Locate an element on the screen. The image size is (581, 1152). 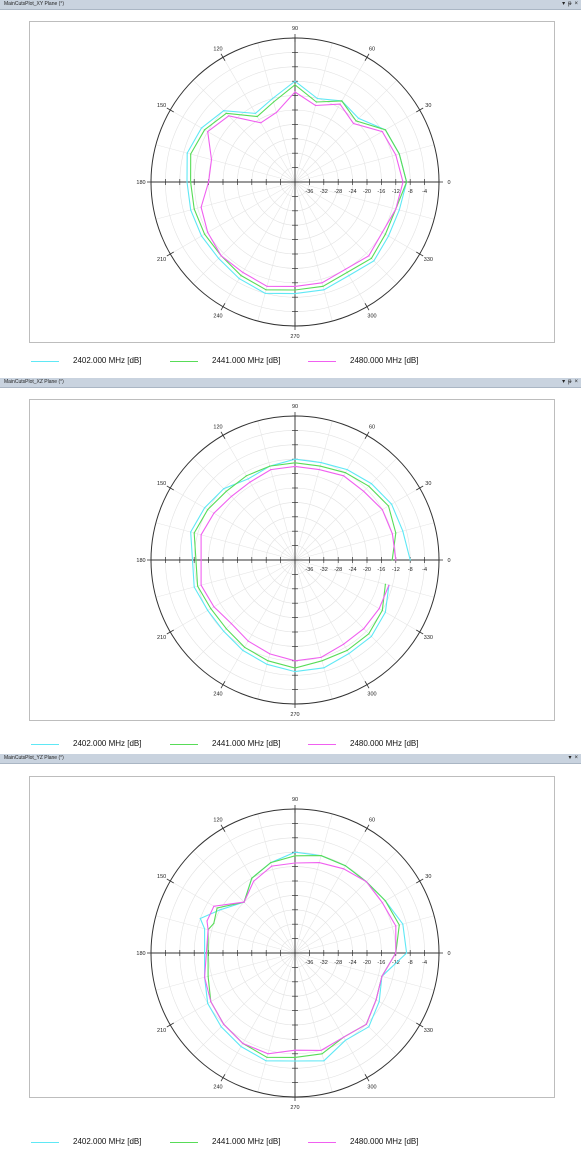
legend-label: 2402.000 MHz [dB] is located at coordinates (107, 1141).